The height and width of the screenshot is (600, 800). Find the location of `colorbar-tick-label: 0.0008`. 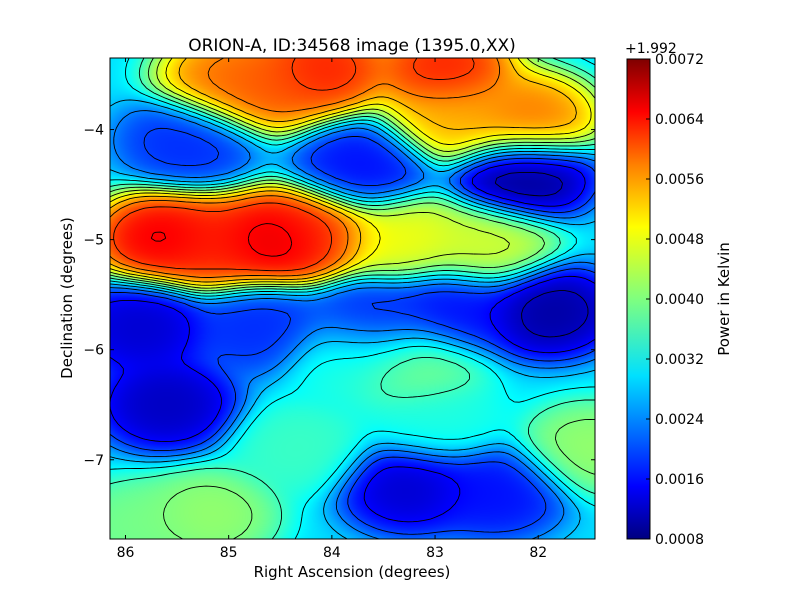

colorbar-tick-label: 0.0008 is located at coordinates (679, 540).